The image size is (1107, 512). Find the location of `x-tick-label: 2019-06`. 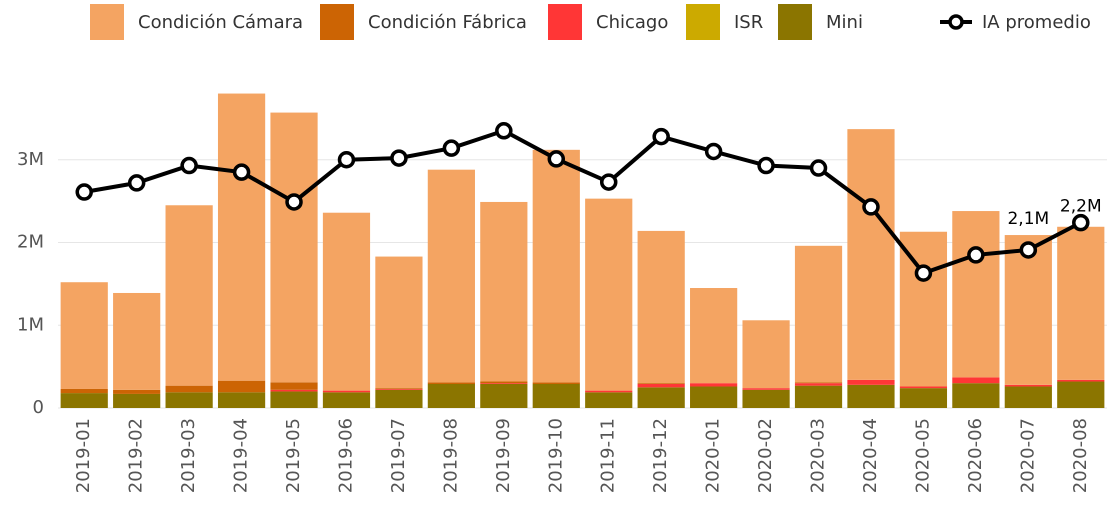

x-tick-label: 2019-06 is located at coordinates (345, 455).